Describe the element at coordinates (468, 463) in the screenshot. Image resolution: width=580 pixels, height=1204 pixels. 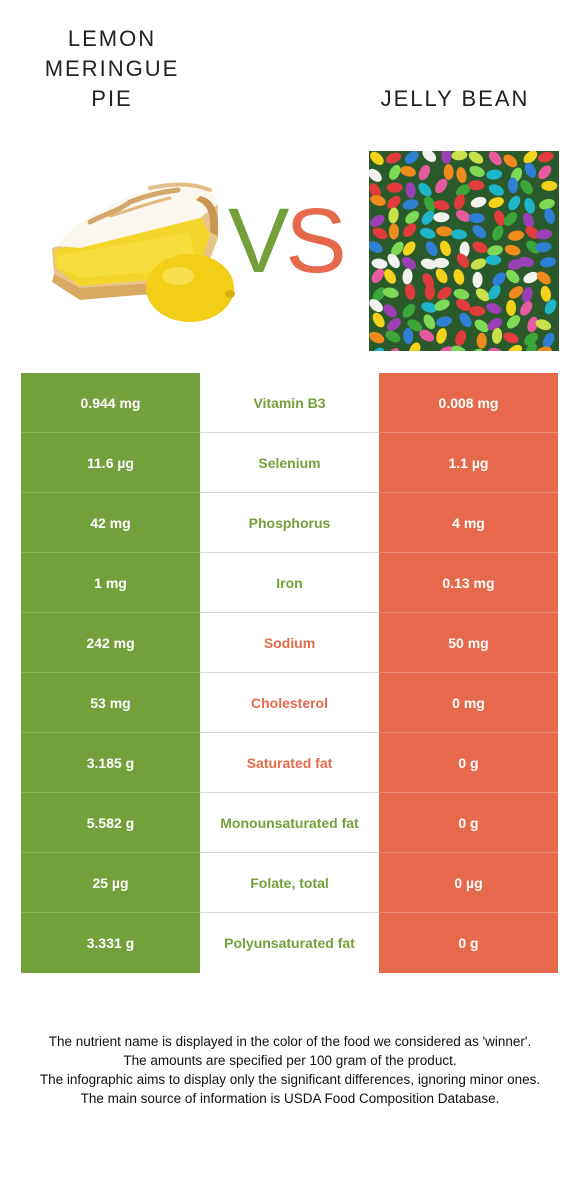
I see `right-food-value: 1.1 µg` at that location.